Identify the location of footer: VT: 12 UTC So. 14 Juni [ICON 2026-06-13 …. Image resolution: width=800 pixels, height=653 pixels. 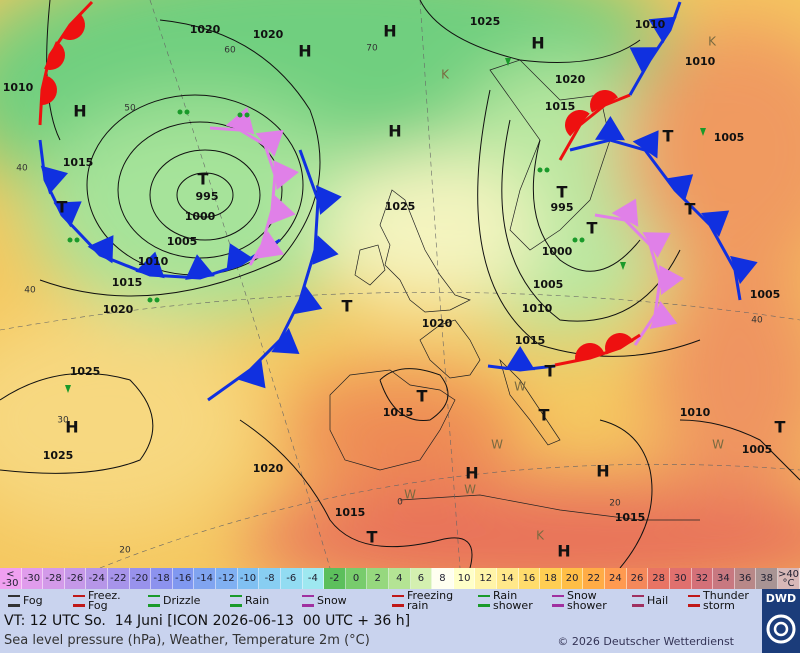
(381, 633).